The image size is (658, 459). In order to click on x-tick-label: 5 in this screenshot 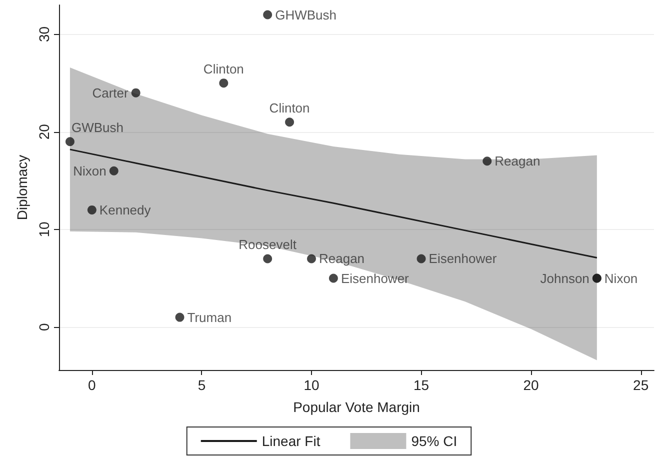, I will do `click(202, 385)`.